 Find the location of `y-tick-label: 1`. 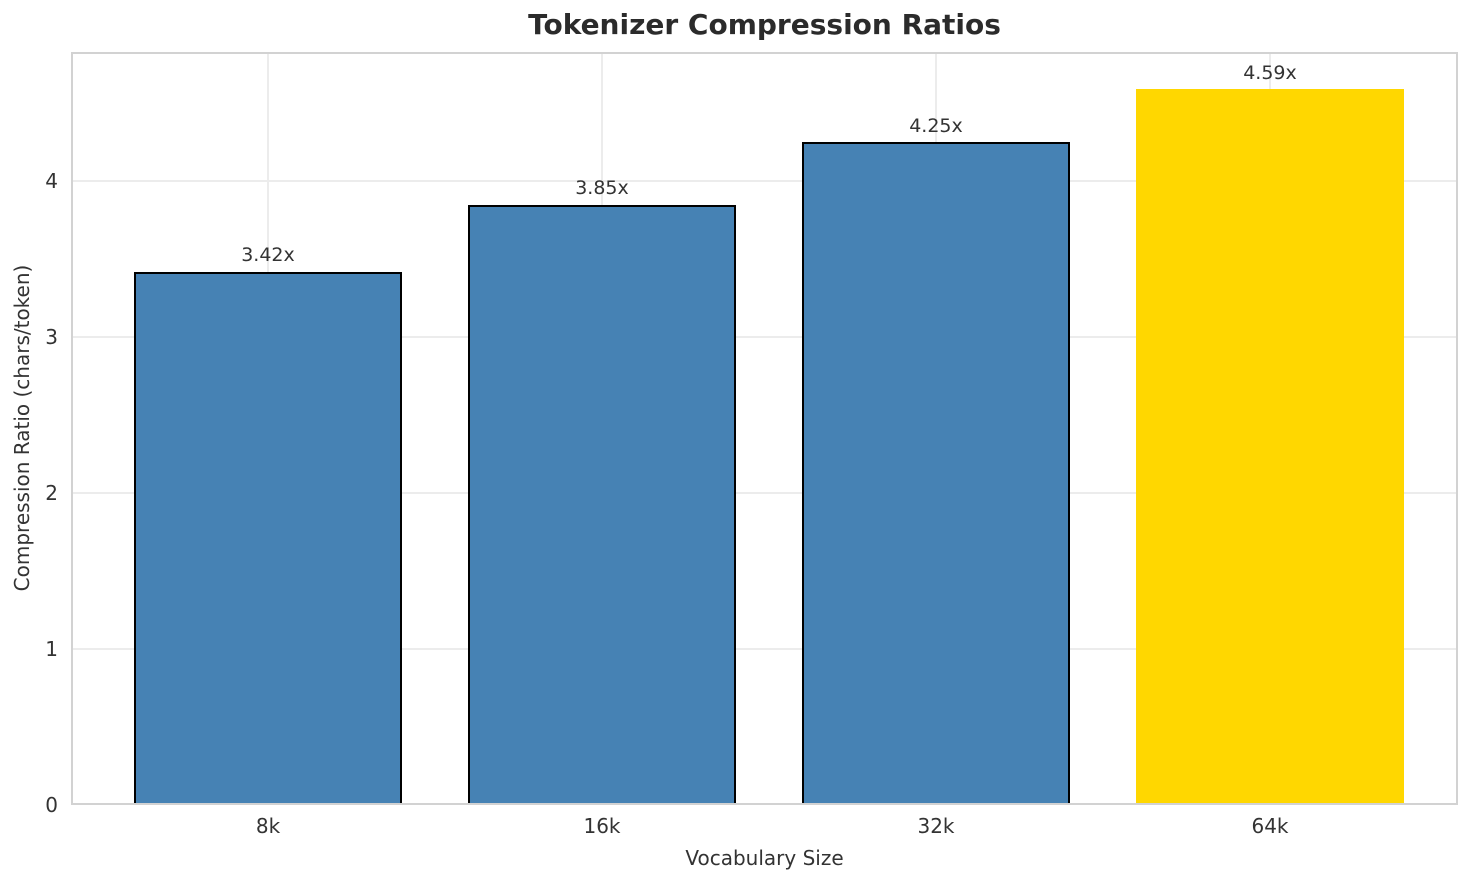

y-tick-label: 1 is located at coordinates (51, 649).